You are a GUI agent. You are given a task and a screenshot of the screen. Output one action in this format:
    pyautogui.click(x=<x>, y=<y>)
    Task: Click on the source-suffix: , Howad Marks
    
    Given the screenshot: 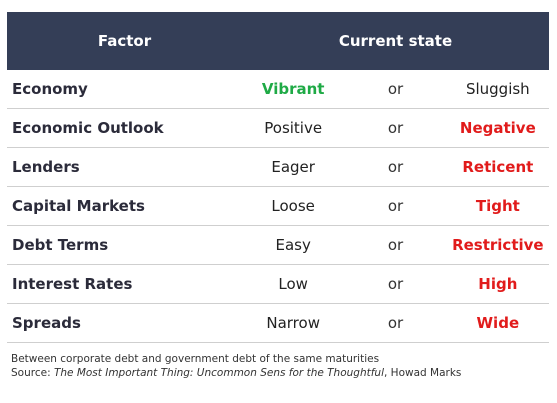 What is the action you would take?
    pyautogui.click(x=423, y=373)
    